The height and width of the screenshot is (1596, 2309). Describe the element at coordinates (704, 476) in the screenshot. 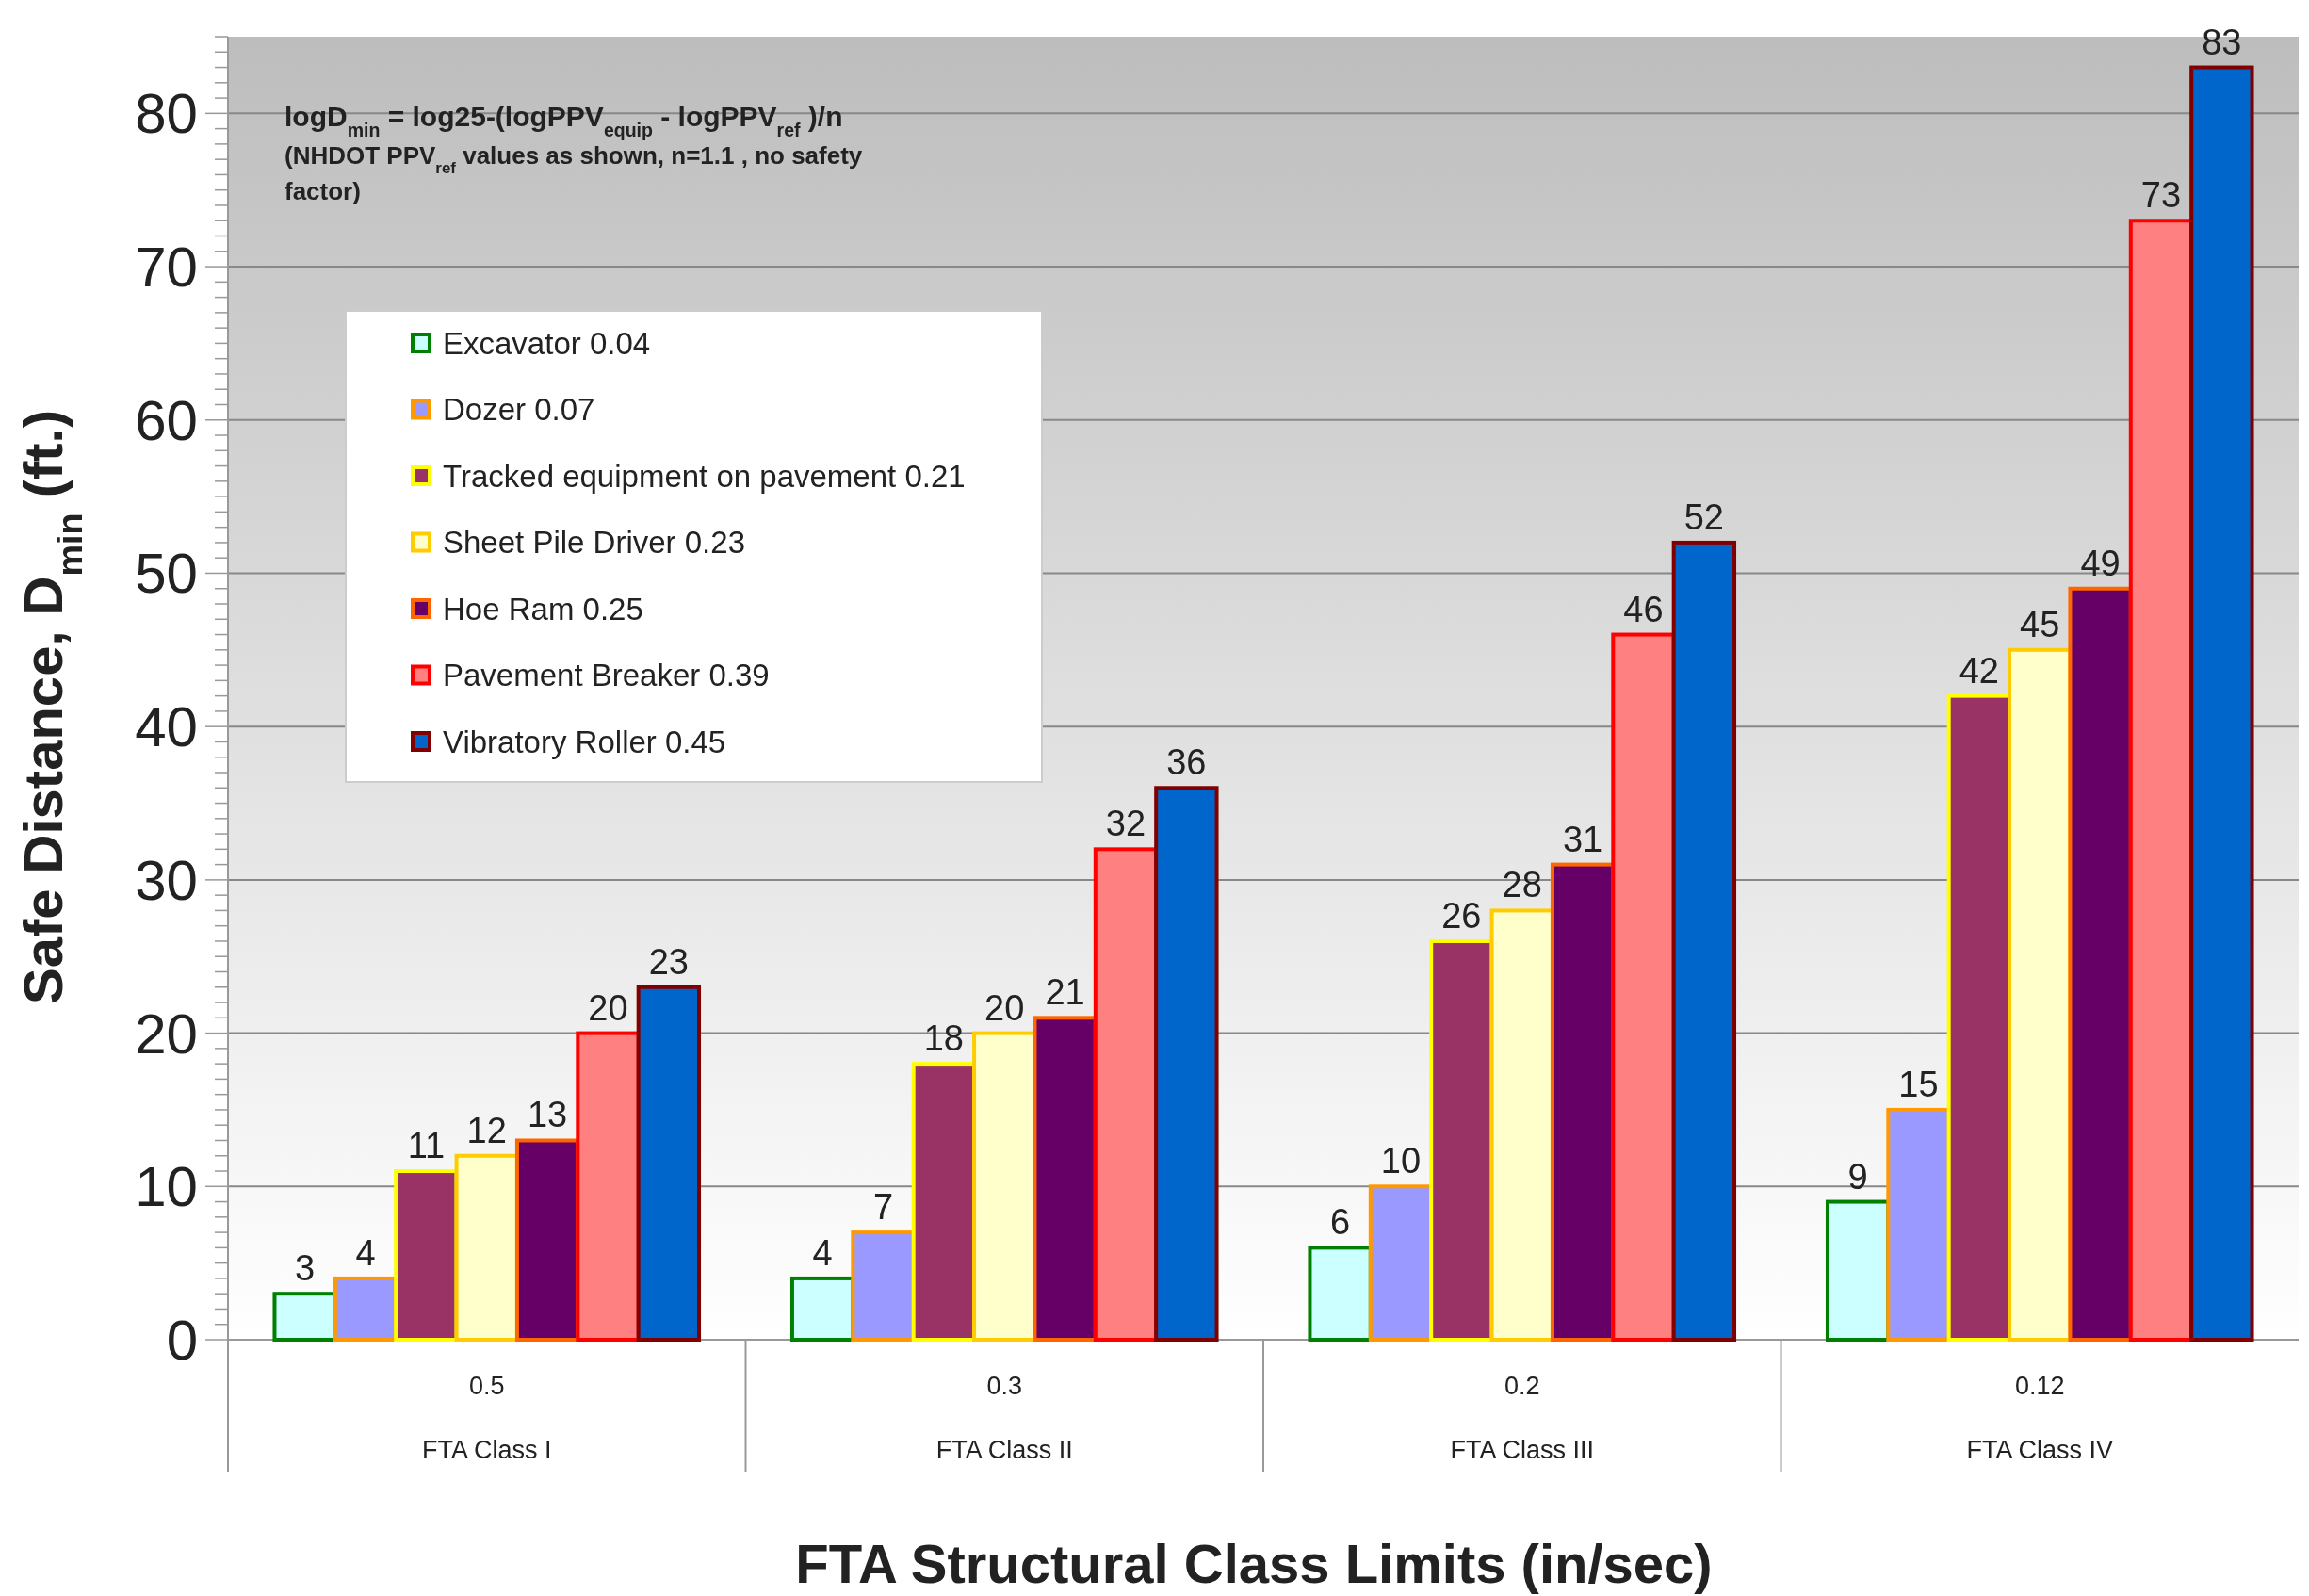

I see `legend-label: Tracked equipment on pavement 0.21` at that location.